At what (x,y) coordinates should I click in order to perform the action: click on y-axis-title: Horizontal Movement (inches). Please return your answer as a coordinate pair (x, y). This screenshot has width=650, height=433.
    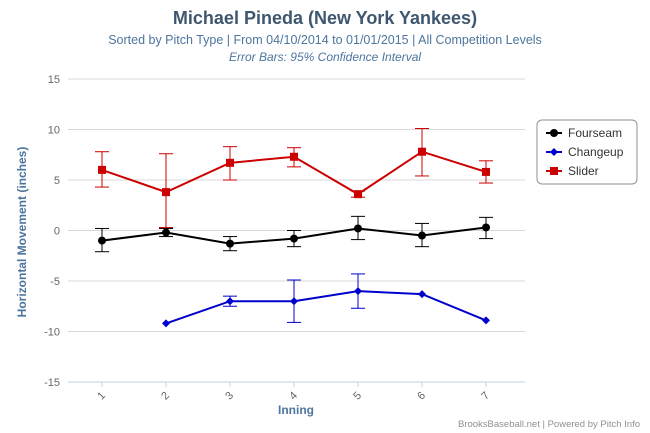
    Looking at the image, I should click on (22, 232).